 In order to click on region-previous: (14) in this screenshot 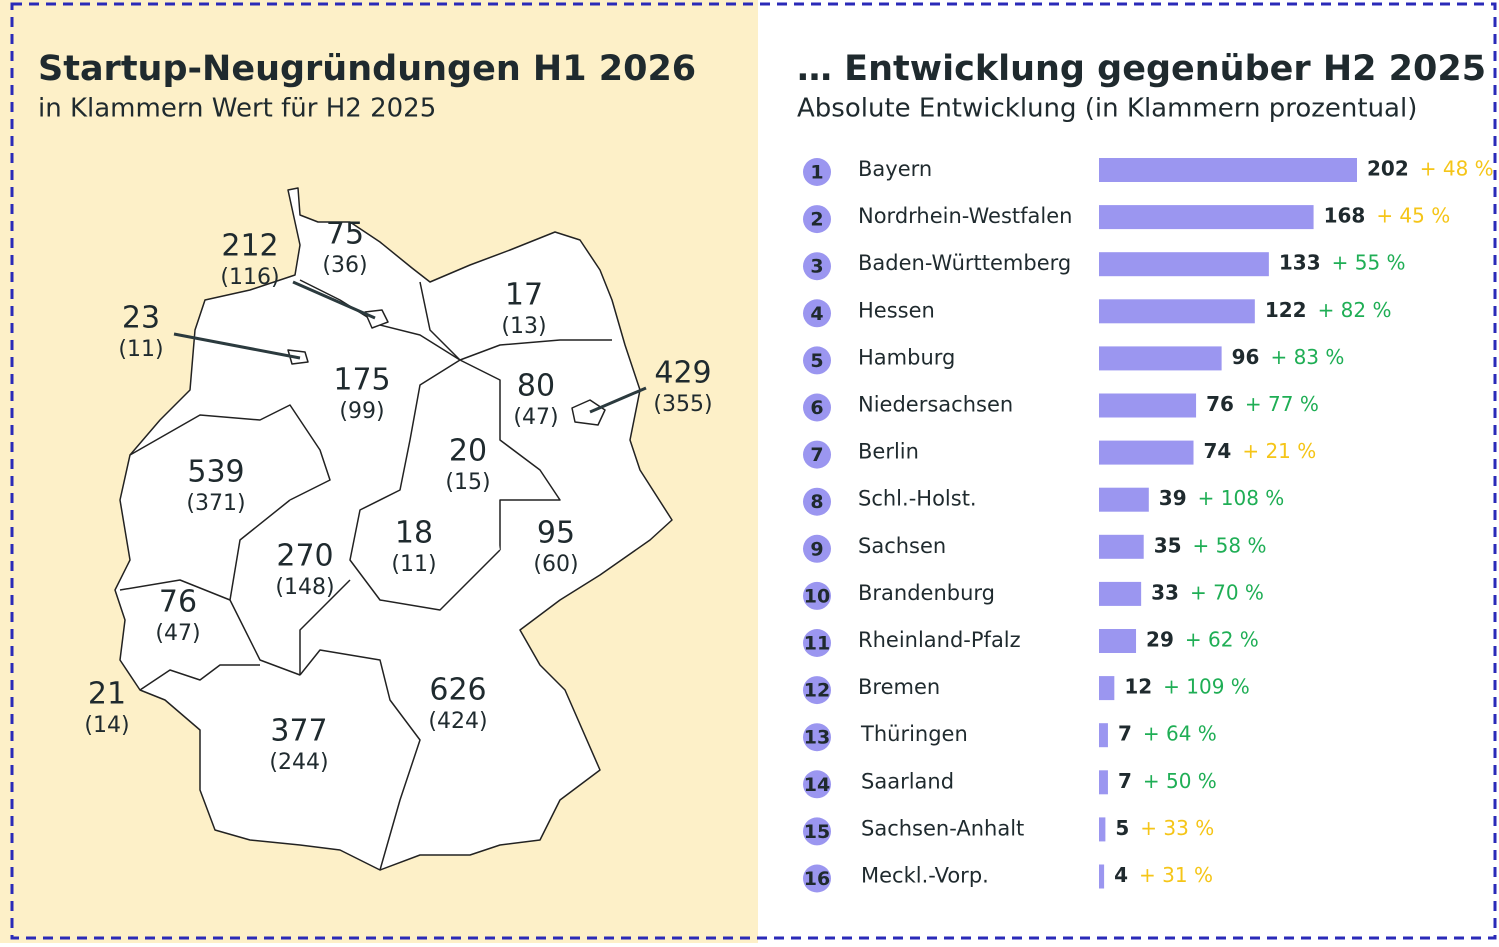, I will do `click(106, 725)`.